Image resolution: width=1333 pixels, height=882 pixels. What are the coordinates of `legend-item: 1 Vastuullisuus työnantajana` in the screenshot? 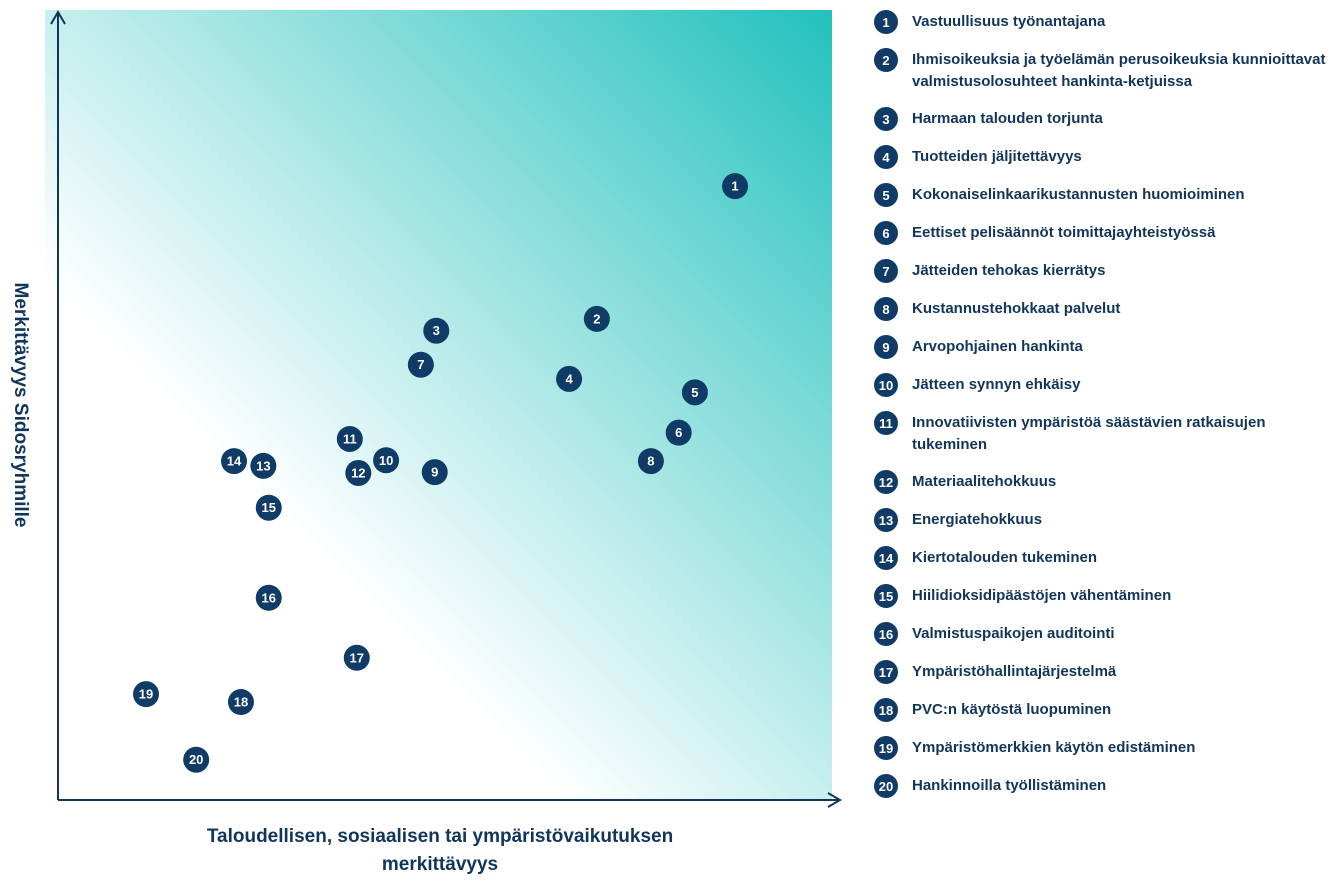 It's located at (1101, 22).